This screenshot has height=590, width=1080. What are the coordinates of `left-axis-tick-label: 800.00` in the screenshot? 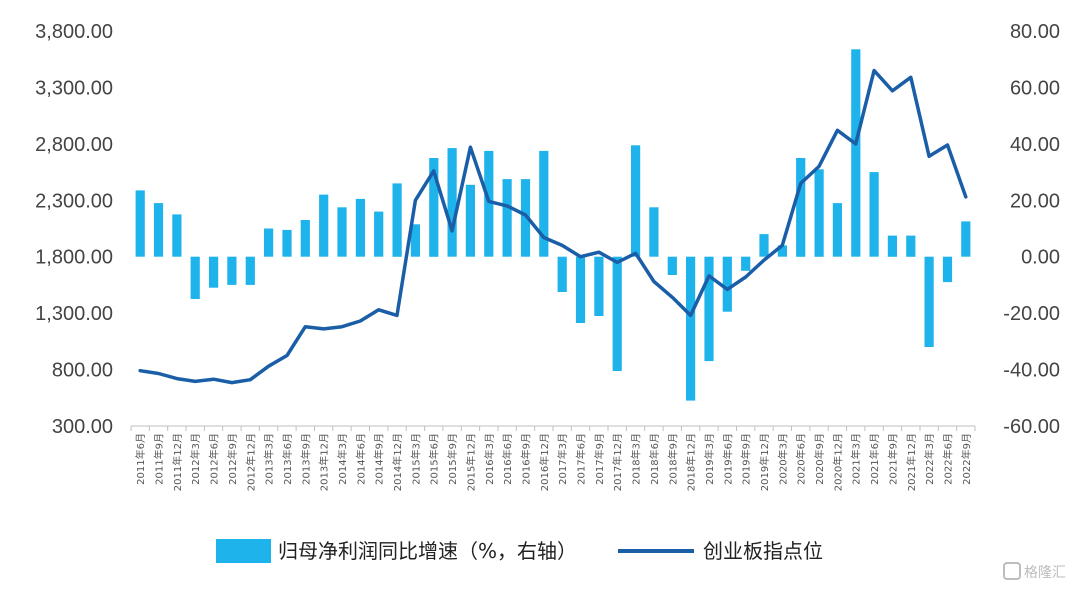 It's located at (82, 371).